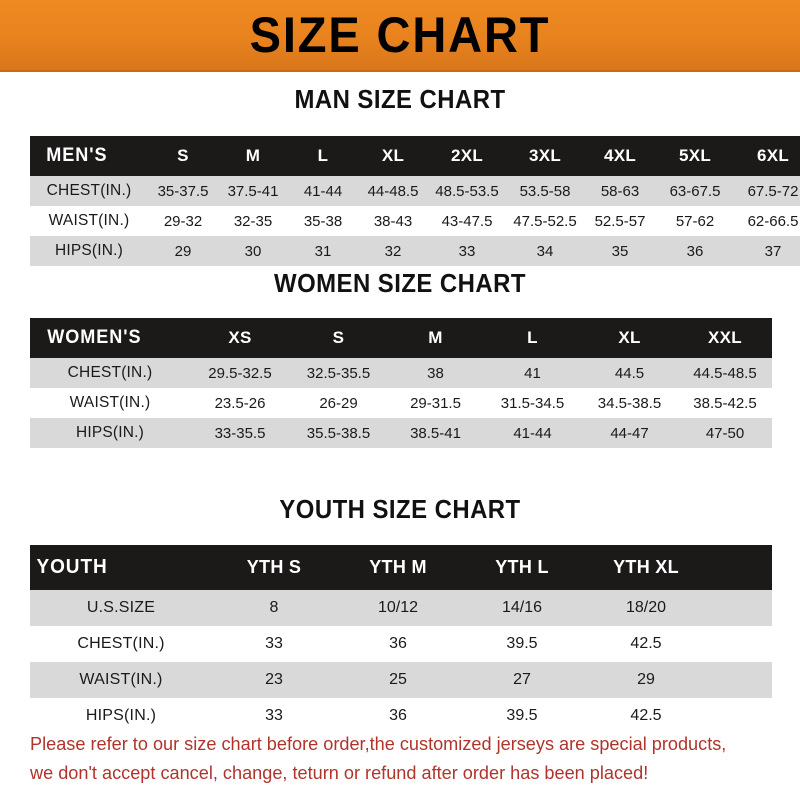 The height and width of the screenshot is (800, 800). Describe the element at coordinates (110, 373) in the screenshot. I see `women-row-label: CHEST(IN.)` at that location.